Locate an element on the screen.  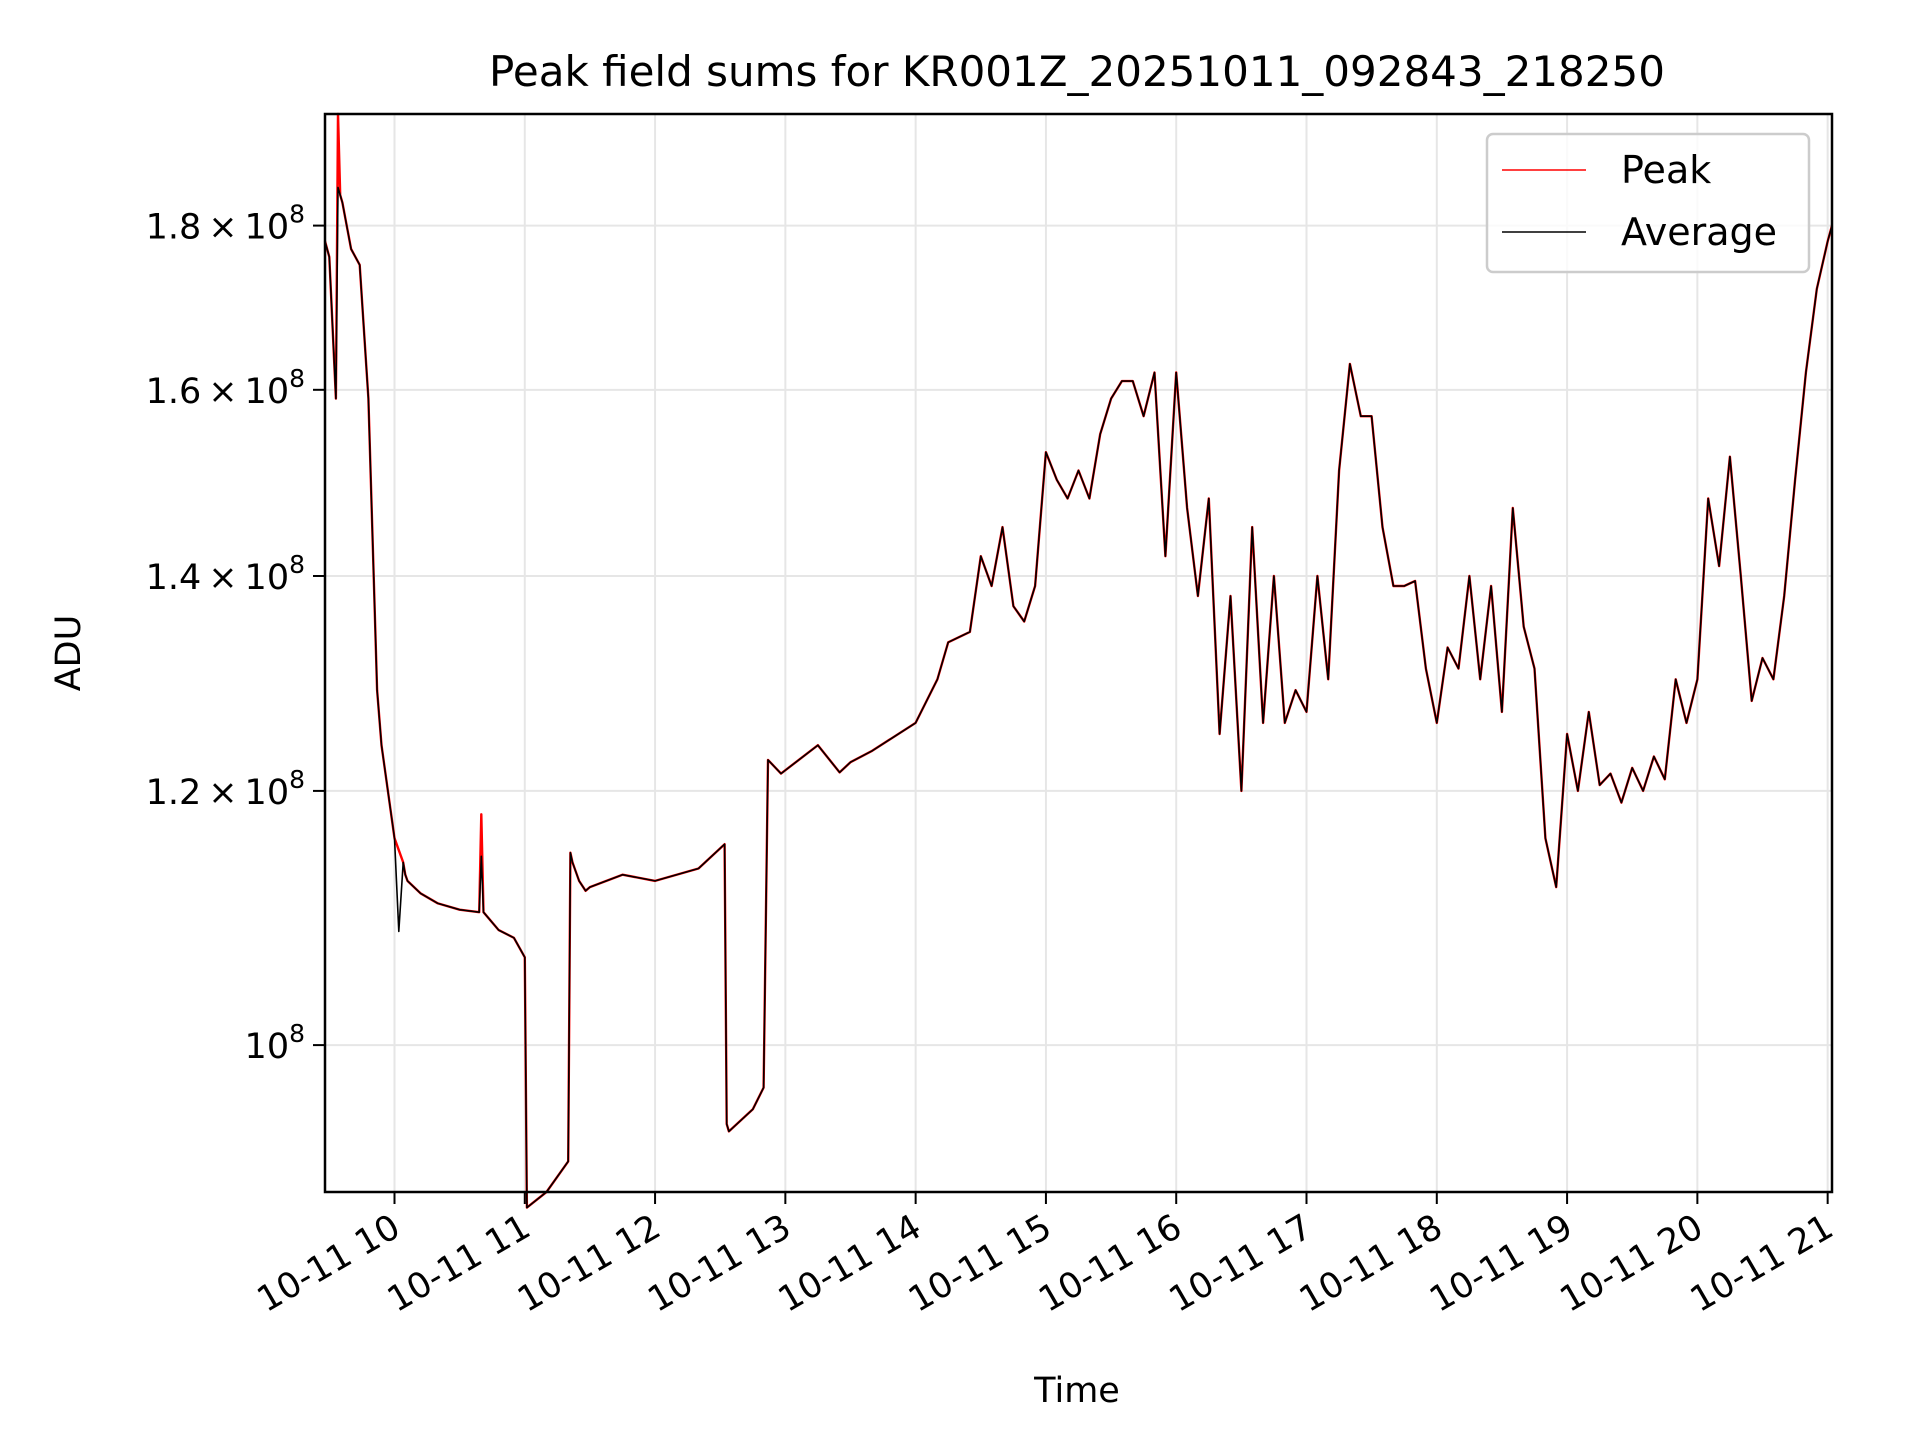
legend: Peak Average is located at coordinates (1648, 203).